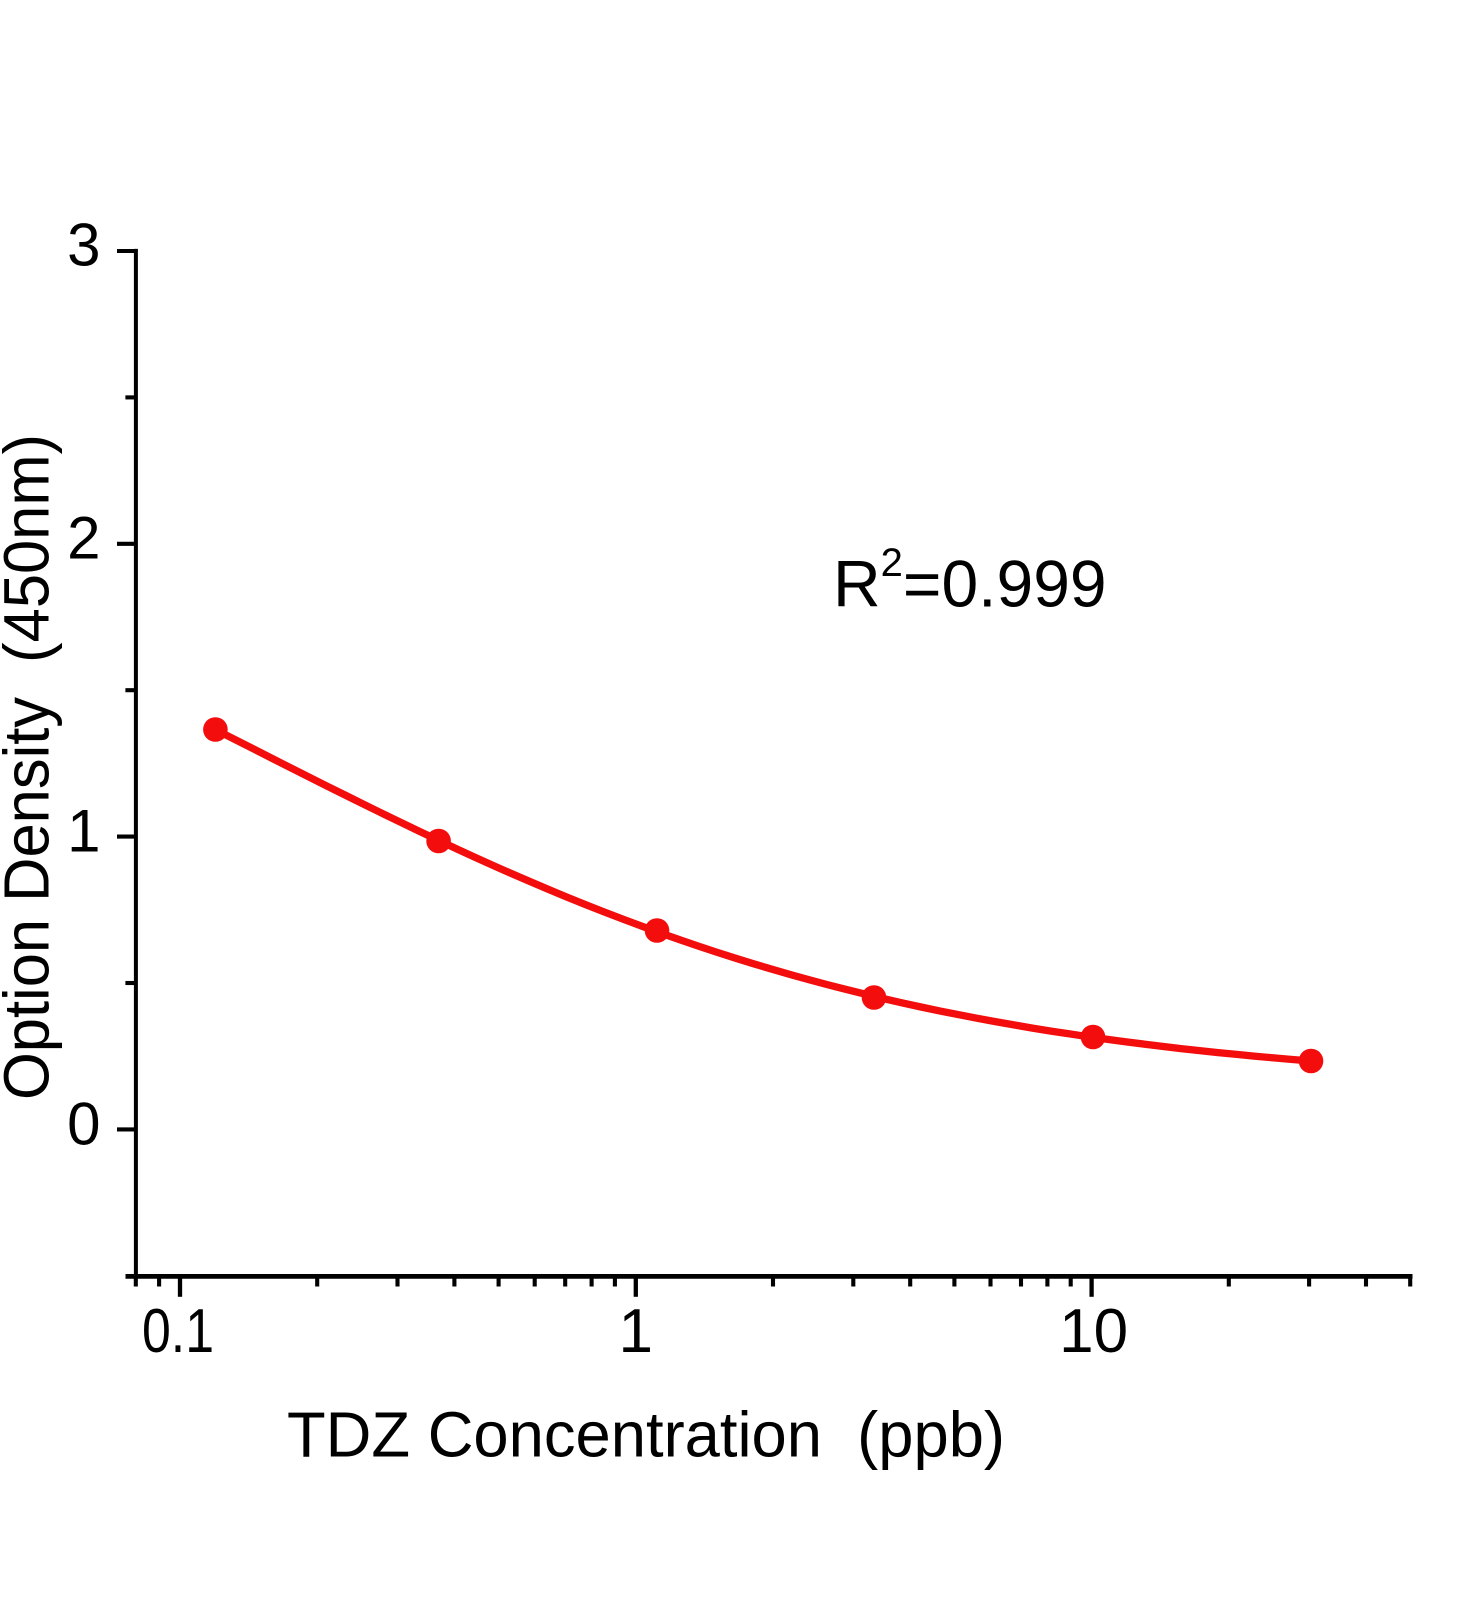 The image size is (1472, 1600). Describe the element at coordinates (83, 1123) in the screenshot. I see `svg-text: 0` at that location.